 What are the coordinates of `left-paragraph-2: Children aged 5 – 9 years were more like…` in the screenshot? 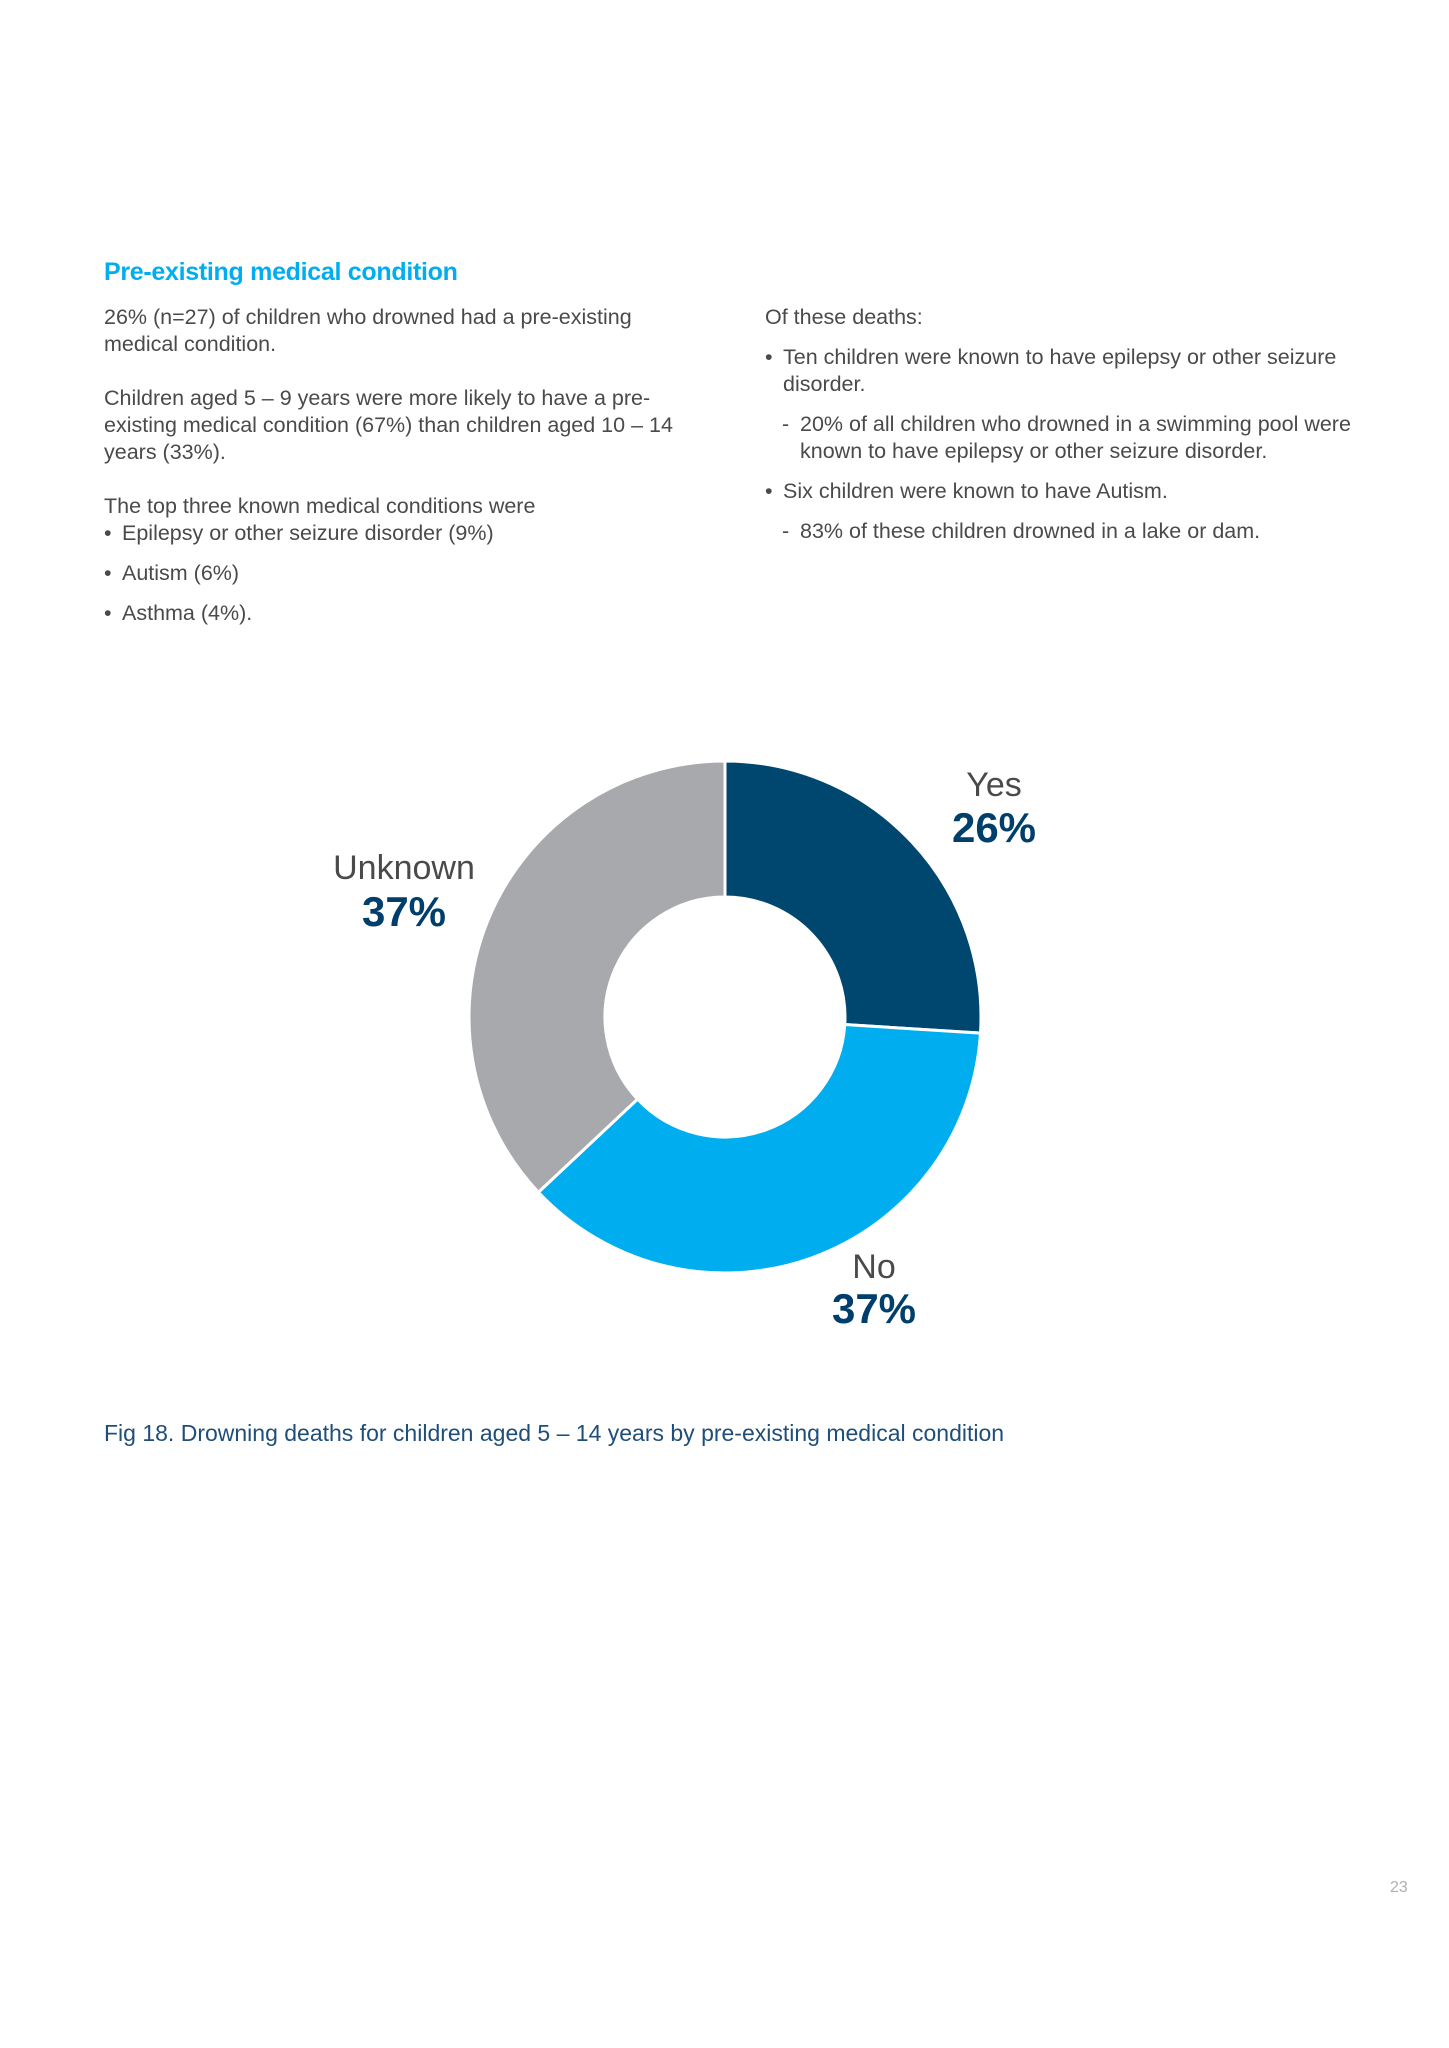 It's located at (388, 425).